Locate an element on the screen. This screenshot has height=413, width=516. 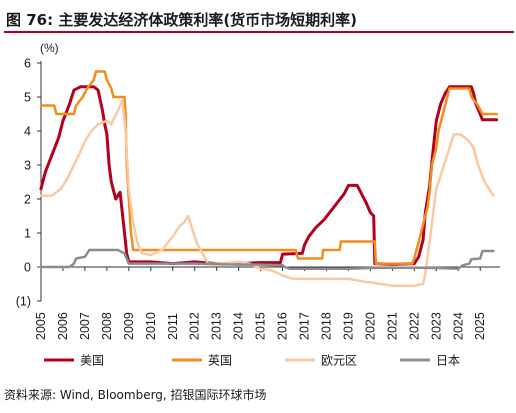
y-unit-label: (%) is located at coordinates (49, 48).